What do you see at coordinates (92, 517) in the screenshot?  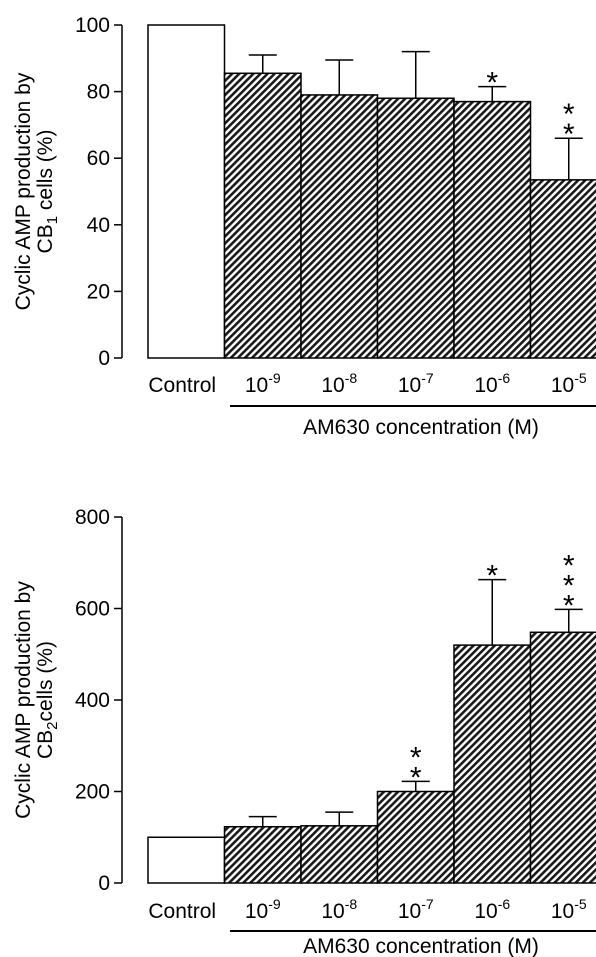 I see `y-tick-label: 800` at bounding box center [92, 517].